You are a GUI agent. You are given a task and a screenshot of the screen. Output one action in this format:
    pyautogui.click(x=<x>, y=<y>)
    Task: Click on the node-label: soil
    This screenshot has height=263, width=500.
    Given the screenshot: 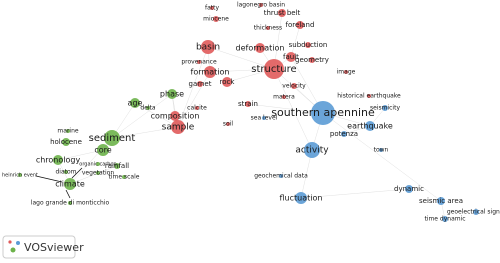 What is the action you would take?
    pyautogui.click(x=228, y=124)
    